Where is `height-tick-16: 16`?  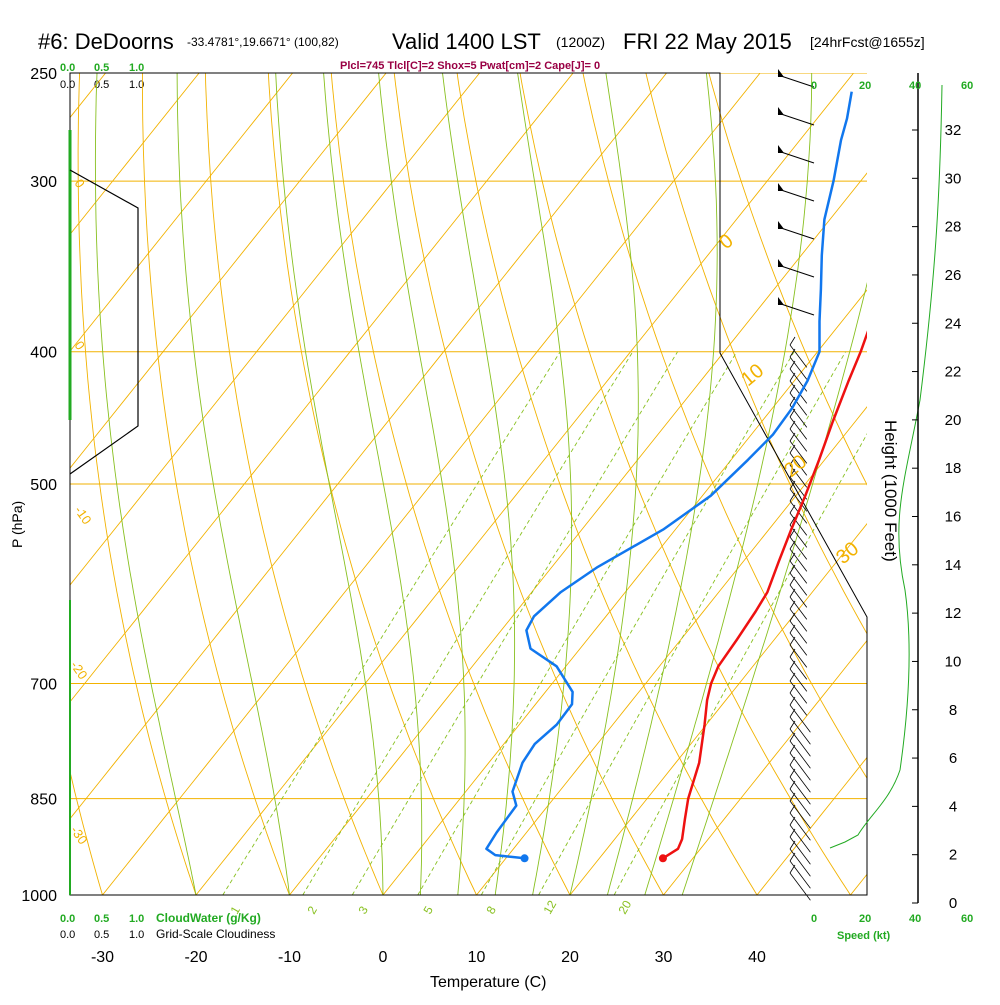 height-tick-16: 16 is located at coordinates (953, 517).